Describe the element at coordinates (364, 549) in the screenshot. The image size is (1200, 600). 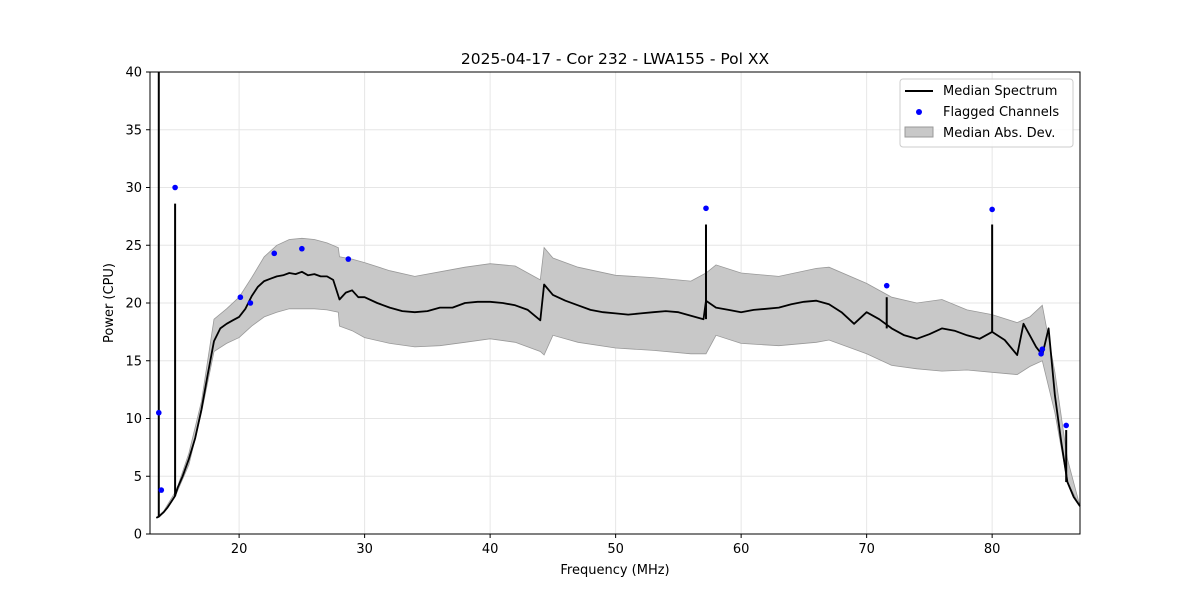
I see `x-tick-label: 30` at that location.